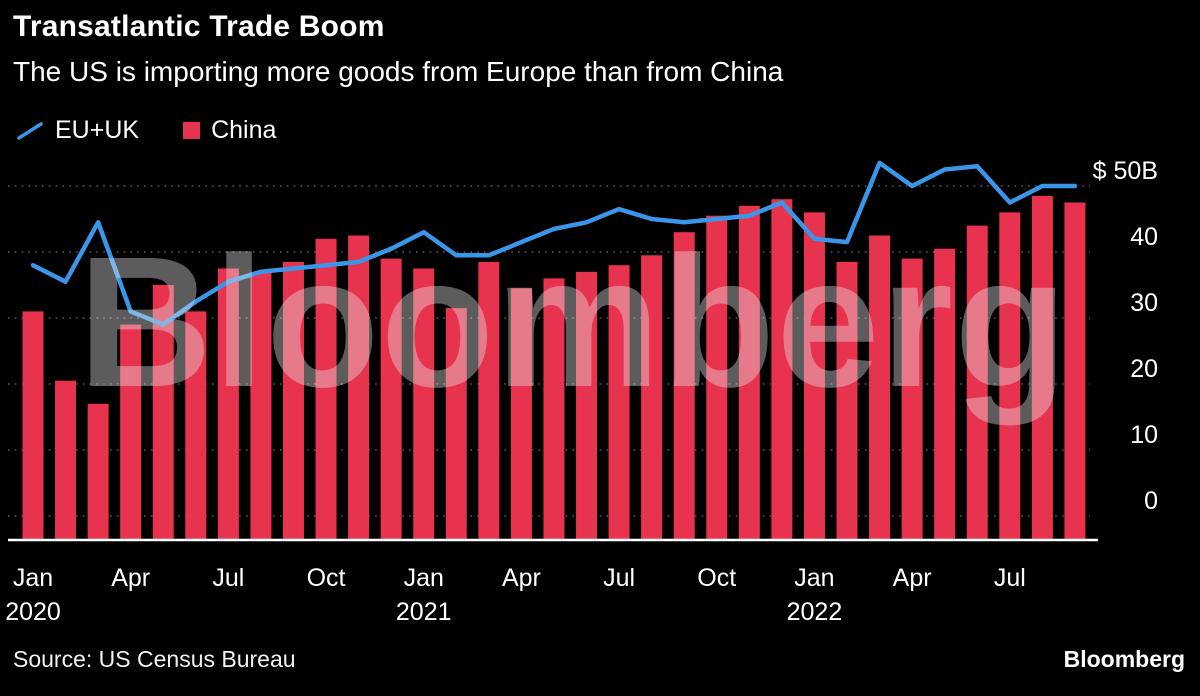 The image size is (1200, 696). What do you see at coordinates (154, 659) in the screenshot?
I see `source-note: Source: US Census Bureau` at bounding box center [154, 659].